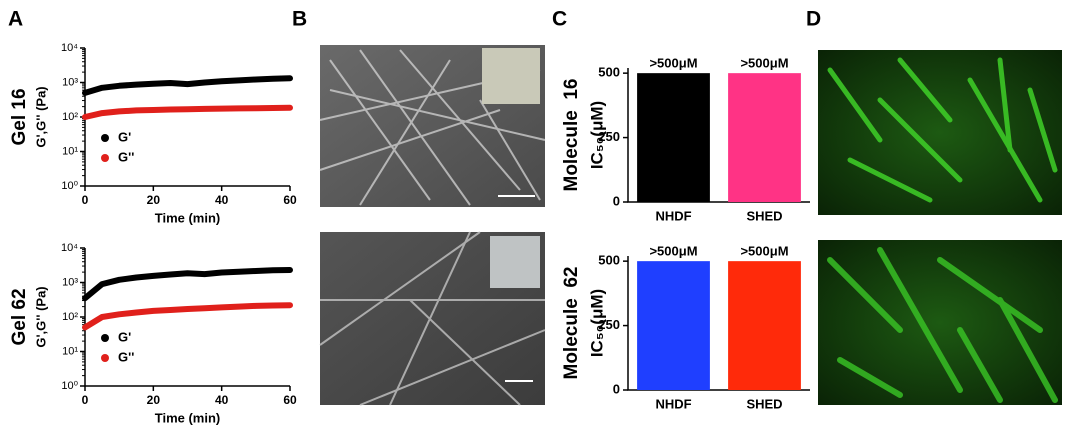 The image size is (1080, 442). I want to click on row-label: Molecule 62, so click(571, 323).